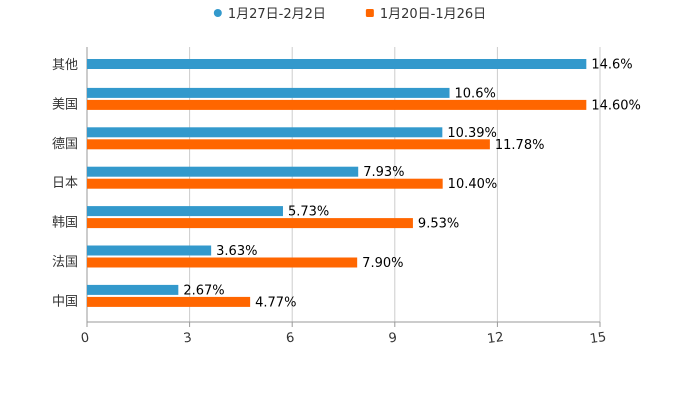 This screenshot has height=404, width=700. I want to click on data-label: 7.93%, so click(383, 172).